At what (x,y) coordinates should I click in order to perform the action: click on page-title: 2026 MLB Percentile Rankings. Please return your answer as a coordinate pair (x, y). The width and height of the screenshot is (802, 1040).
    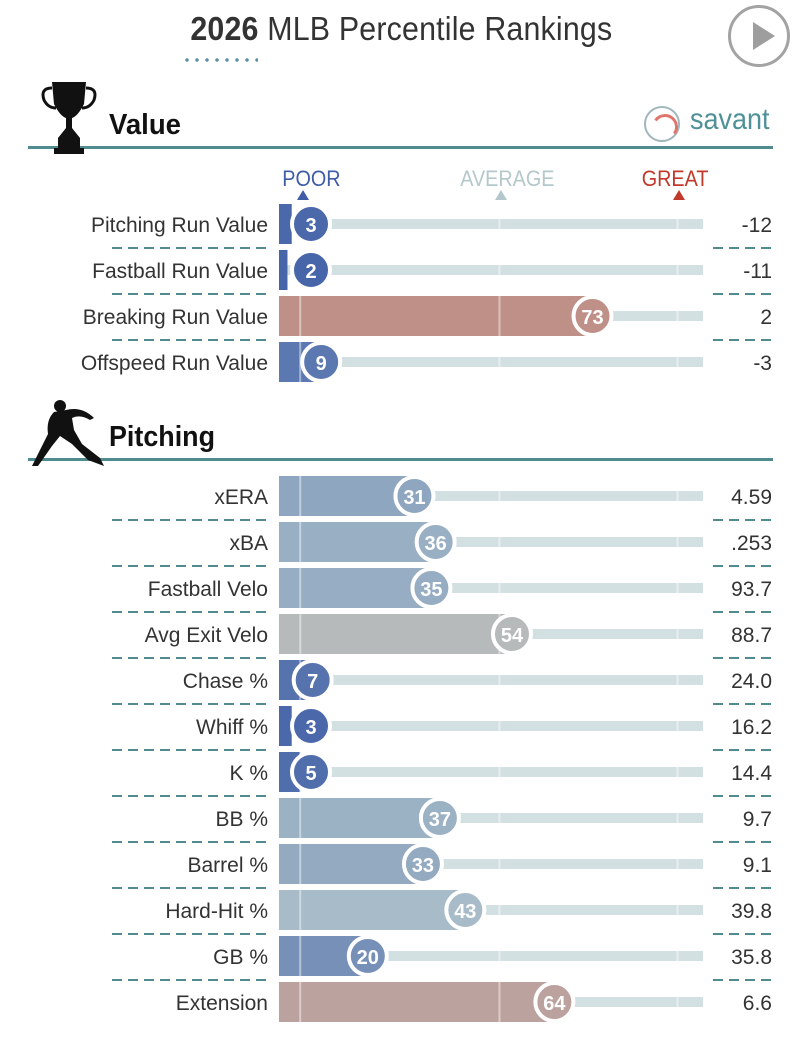
    Looking at the image, I should click on (401, 29).